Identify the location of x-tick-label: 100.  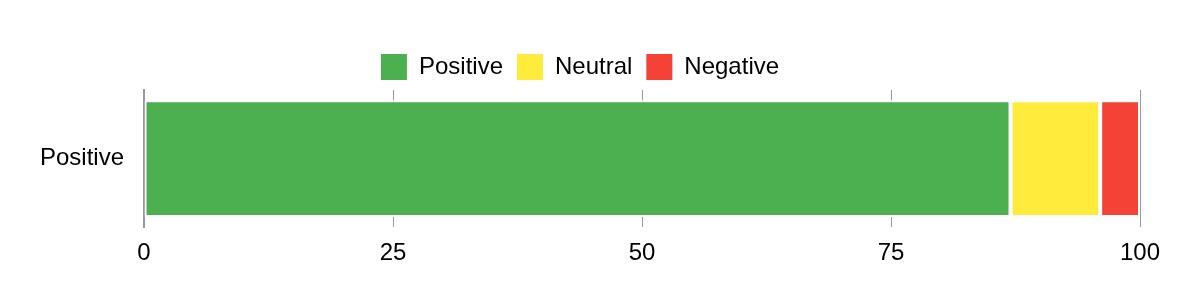
(1140, 252).